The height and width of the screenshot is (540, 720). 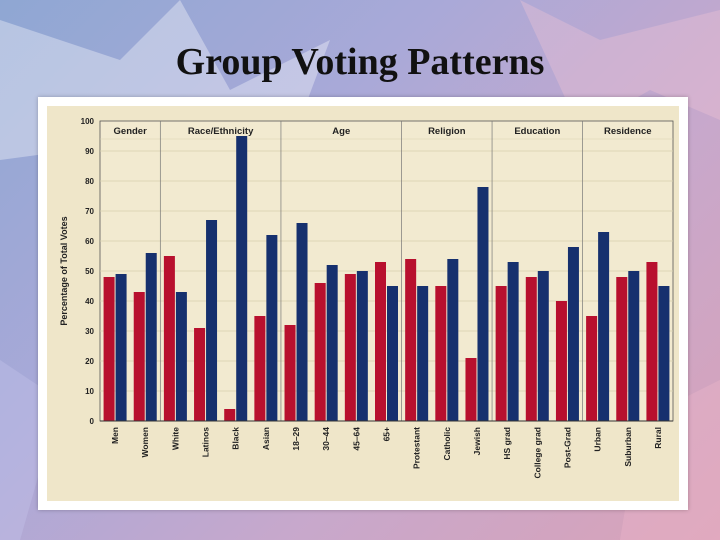 I want to click on y-tick-label: 60, so click(x=89, y=241).